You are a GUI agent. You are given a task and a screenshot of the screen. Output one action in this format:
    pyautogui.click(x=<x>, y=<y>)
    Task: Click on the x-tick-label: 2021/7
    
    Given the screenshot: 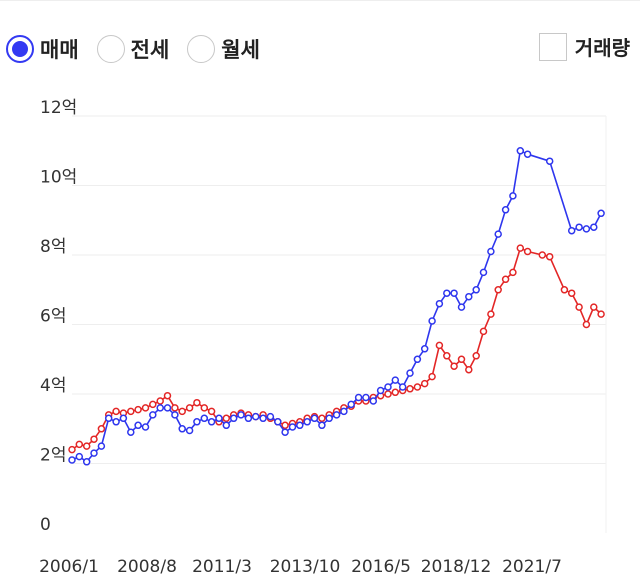 What is the action you would take?
    pyautogui.click(x=532, y=567)
    